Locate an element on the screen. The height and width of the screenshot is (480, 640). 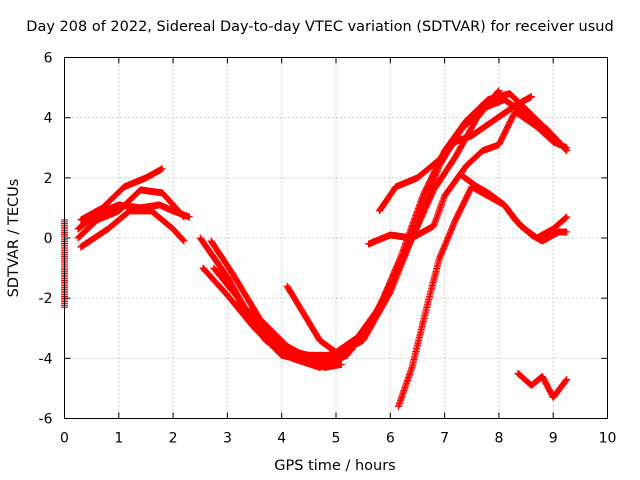
y-tick-label: 0 is located at coordinates (48, 239).